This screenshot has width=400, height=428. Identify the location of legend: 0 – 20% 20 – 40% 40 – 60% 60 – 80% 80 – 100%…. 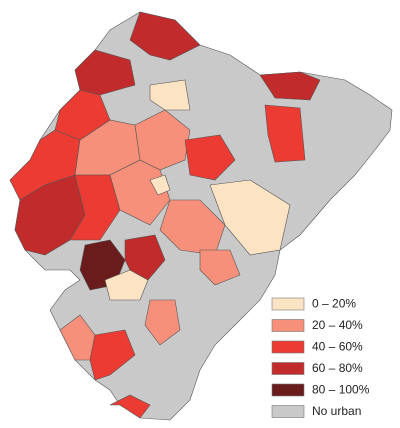
(320, 357).